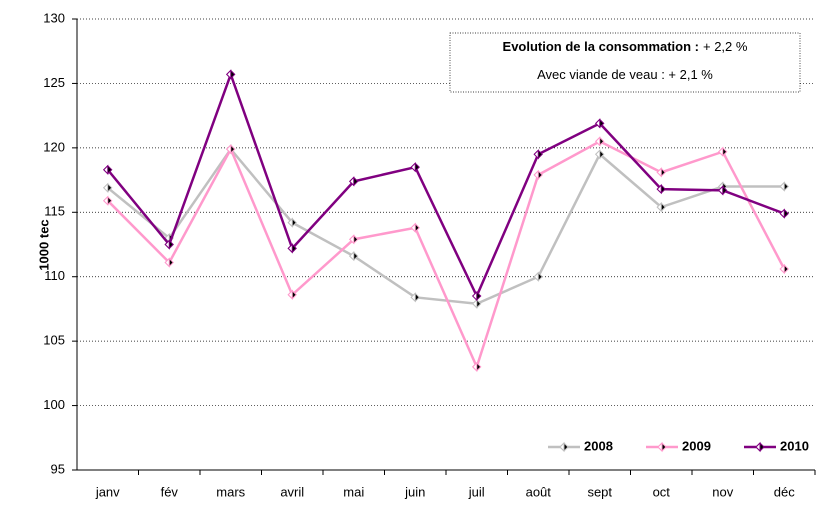 The width and height of the screenshot is (817, 505). What do you see at coordinates (794, 445) in the screenshot?
I see `legend-label: 2010` at bounding box center [794, 445].